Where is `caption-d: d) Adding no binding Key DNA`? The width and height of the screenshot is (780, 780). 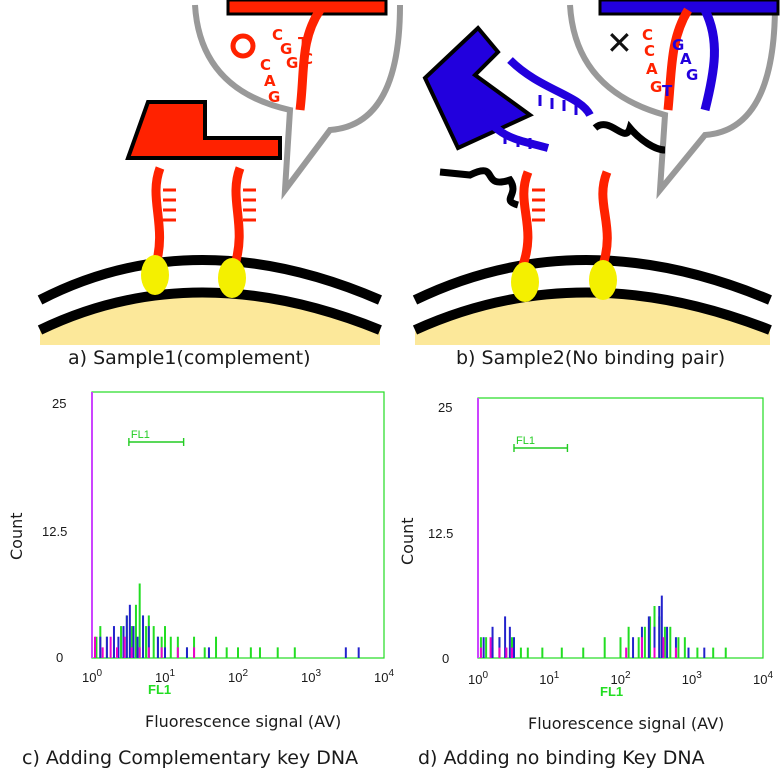 caption-d: d) Adding no binding Key DNA is located at coordinates (561, 758).